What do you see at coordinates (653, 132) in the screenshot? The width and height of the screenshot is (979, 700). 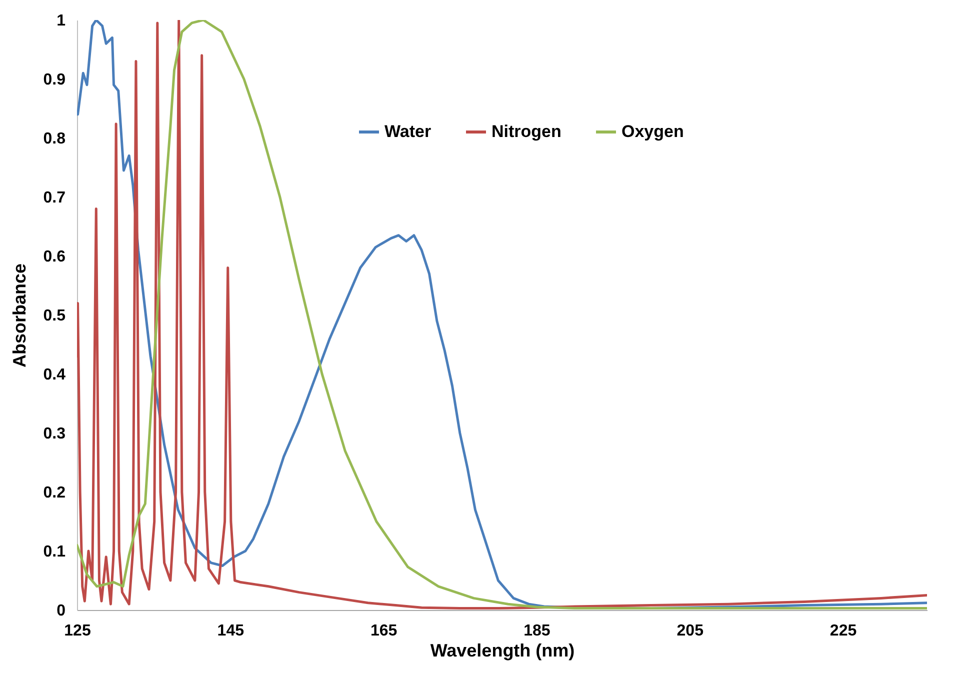 I see `legend-label: Oxygen` at bounding box center [653, 132].